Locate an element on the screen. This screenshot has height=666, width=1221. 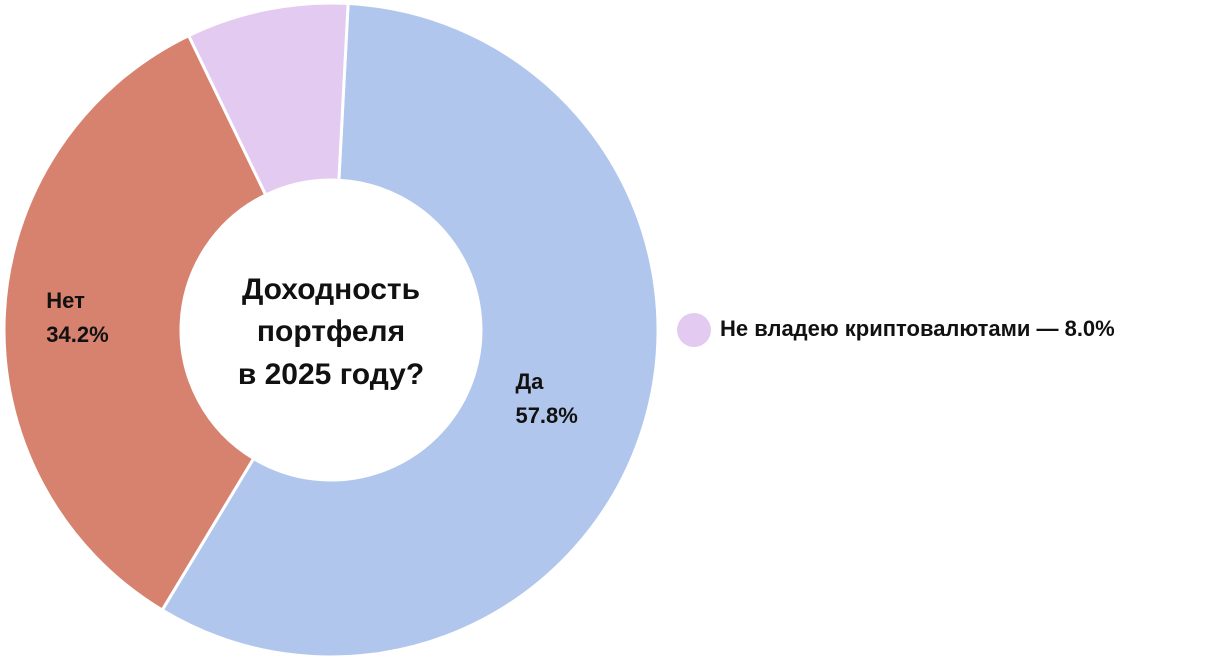
center-title: портфеля is located at coordinates (331, 331).